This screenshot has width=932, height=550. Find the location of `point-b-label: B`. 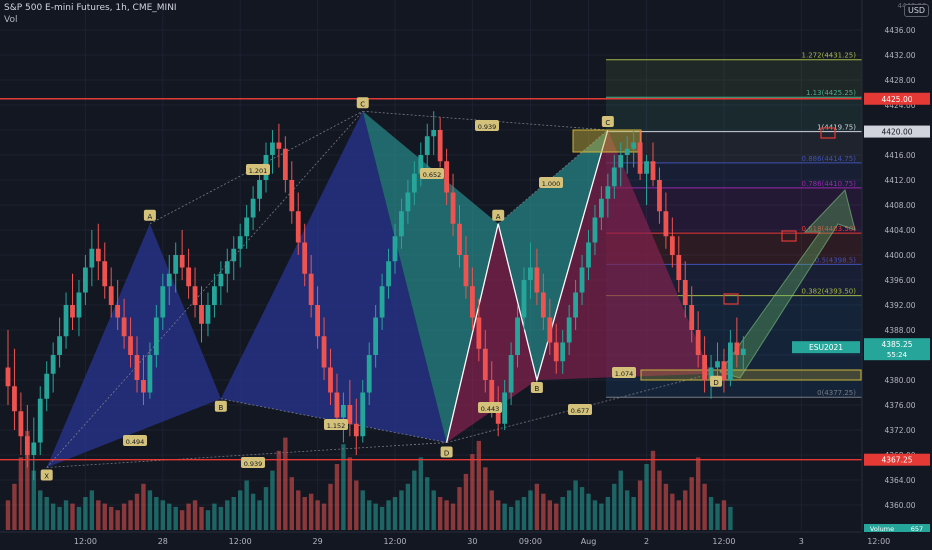

point-b-label: B is located at coordinates (220, 408).